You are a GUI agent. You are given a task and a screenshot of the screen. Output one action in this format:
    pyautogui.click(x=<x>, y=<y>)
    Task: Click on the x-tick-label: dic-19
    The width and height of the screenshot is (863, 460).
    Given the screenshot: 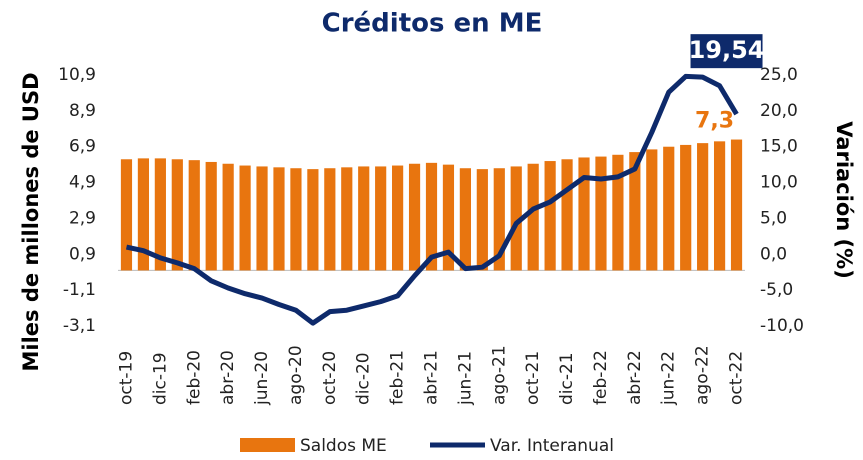 What is the action you would take?
    pyautogui.click(x=160, y=378)
    